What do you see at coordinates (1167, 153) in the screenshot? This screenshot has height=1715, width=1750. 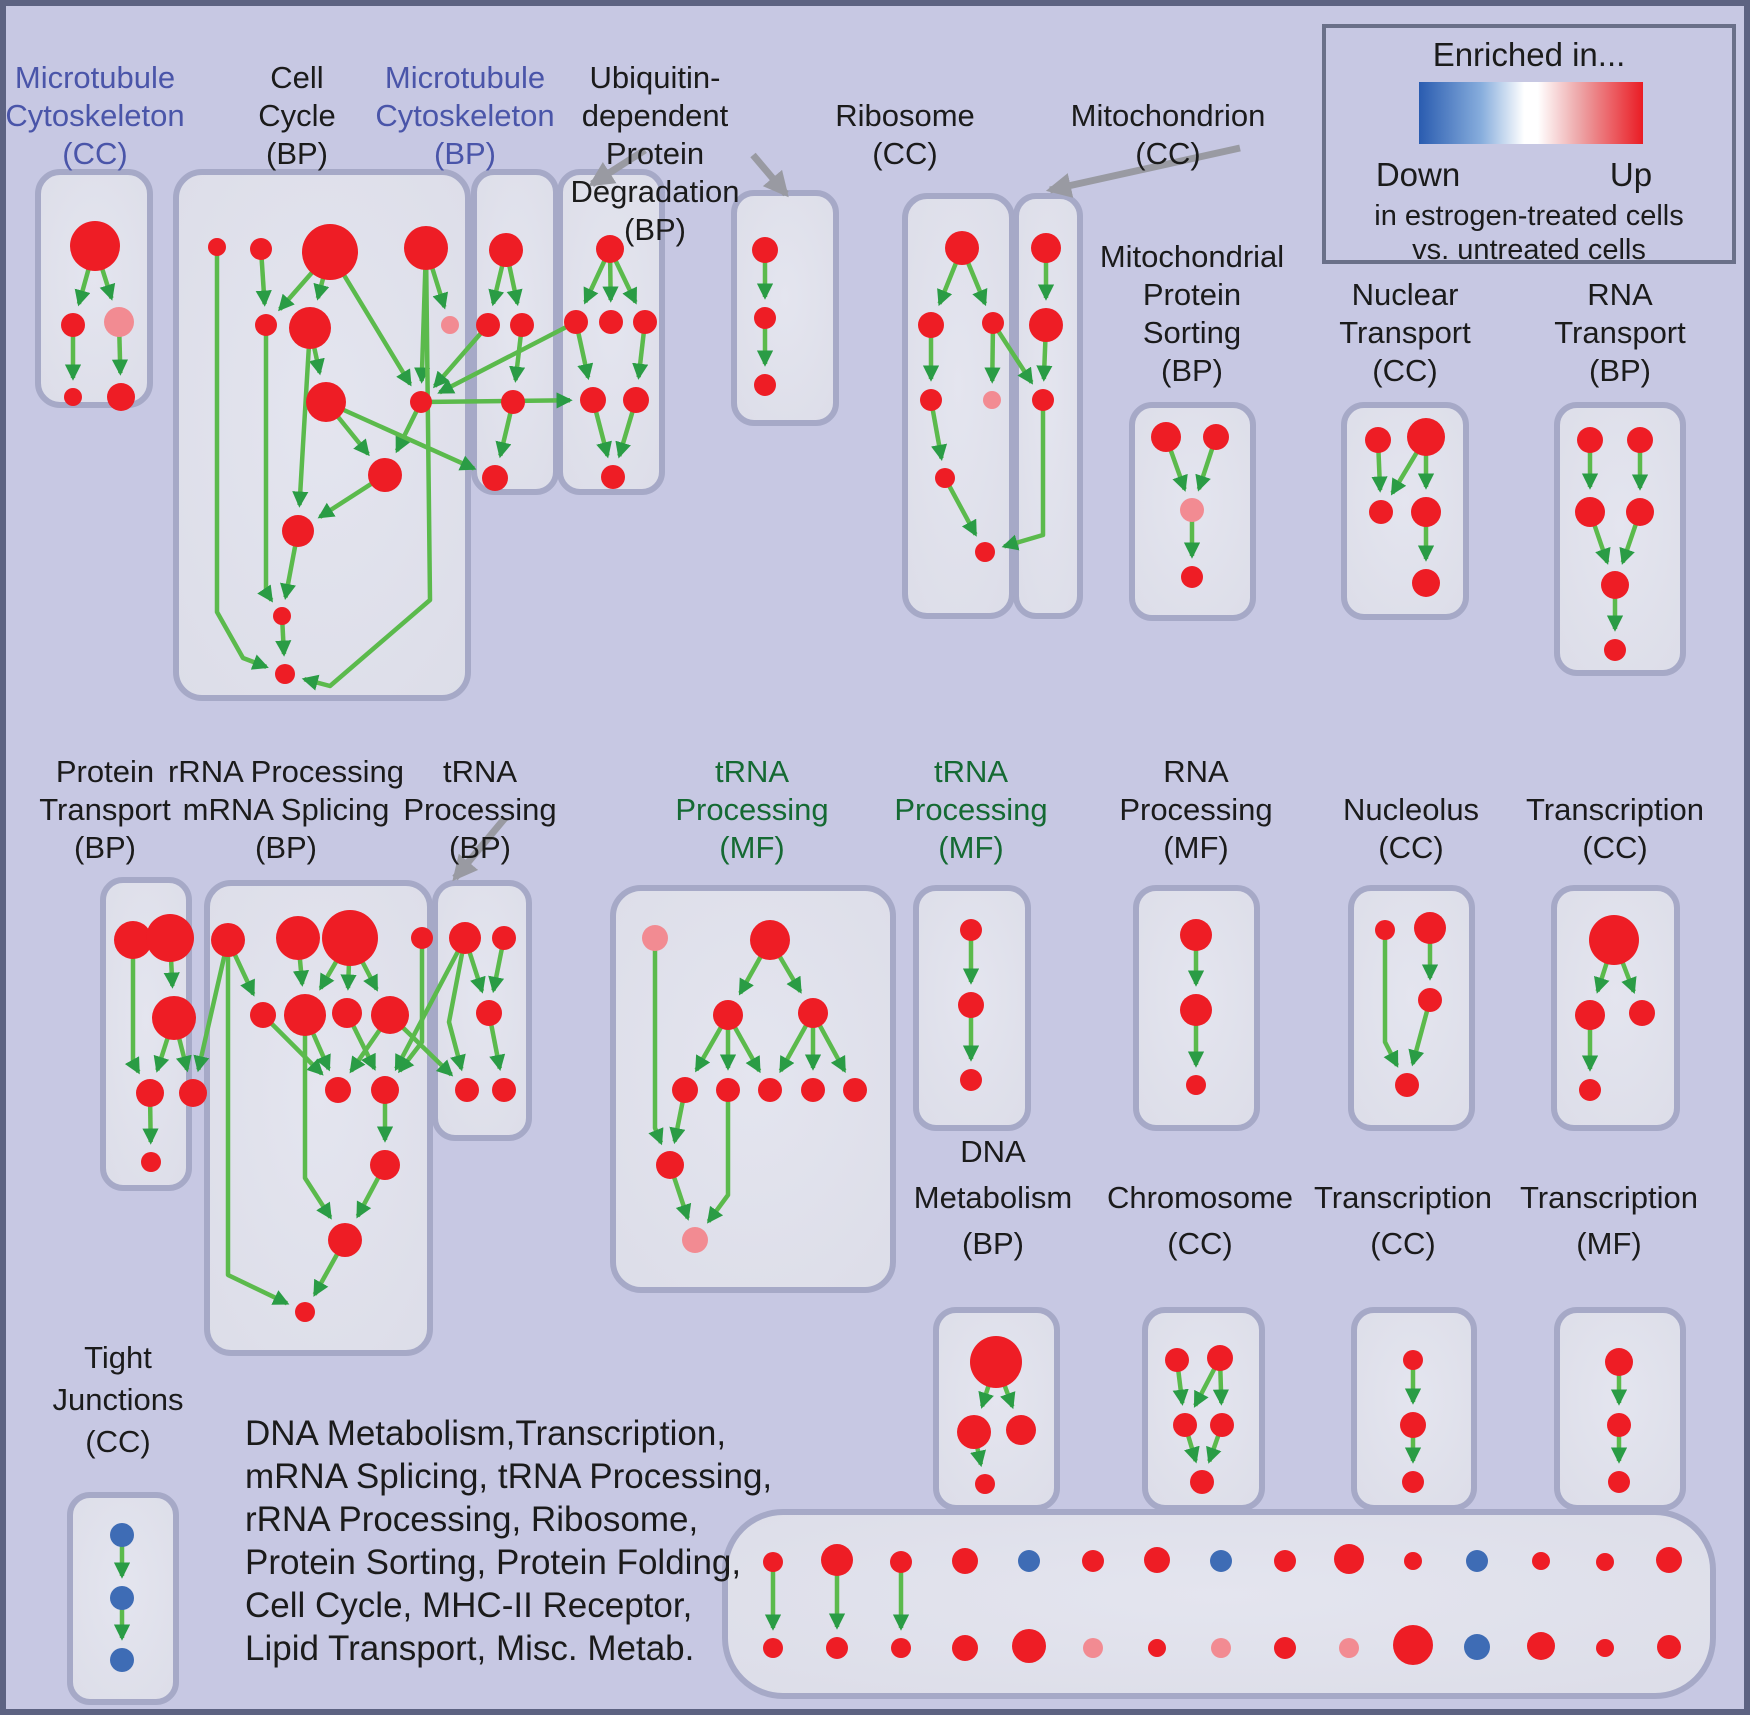 I see `lbl-mitochondrion-line-1: (CC)` at bounding box center [1167, 153].